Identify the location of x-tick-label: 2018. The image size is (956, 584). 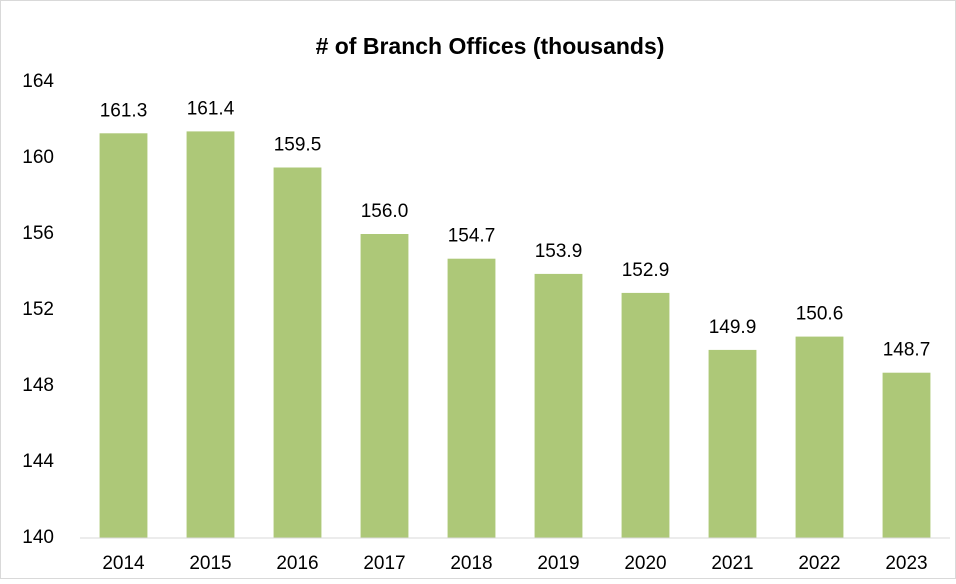
(471, 563).